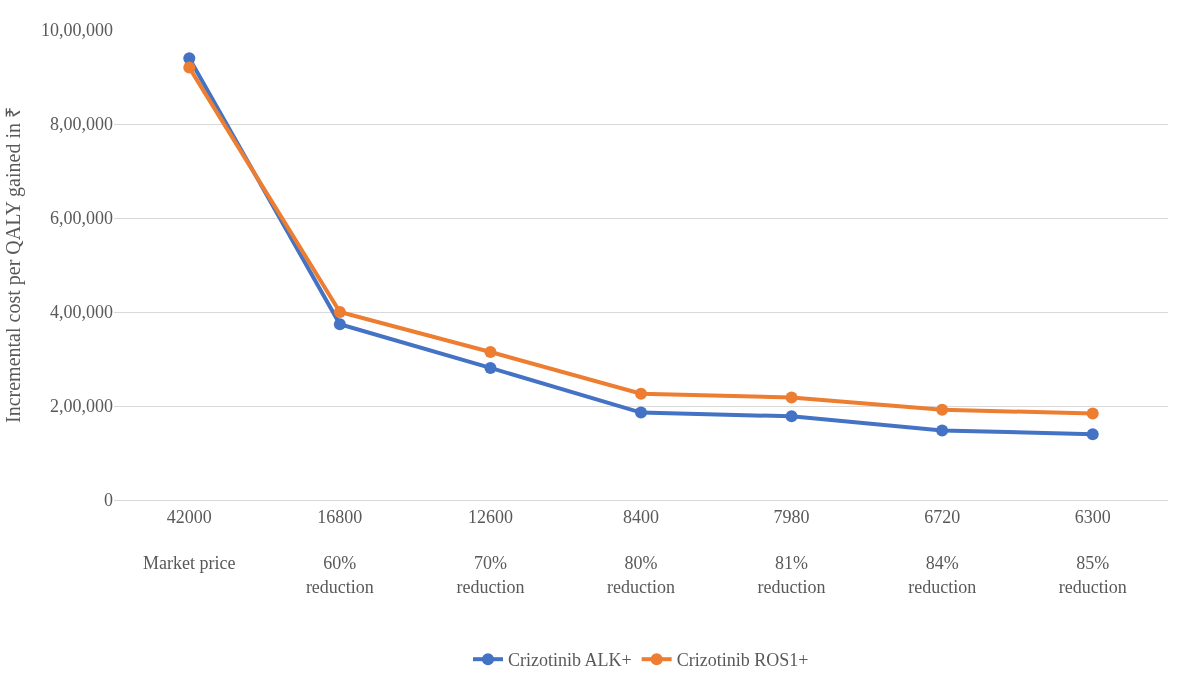 The image size is (1198, 690). What do you see at coordinates (81, 124) in the screenshot?
I see `y-tick-label: 8,00,000` at bounding box center [81, 124].